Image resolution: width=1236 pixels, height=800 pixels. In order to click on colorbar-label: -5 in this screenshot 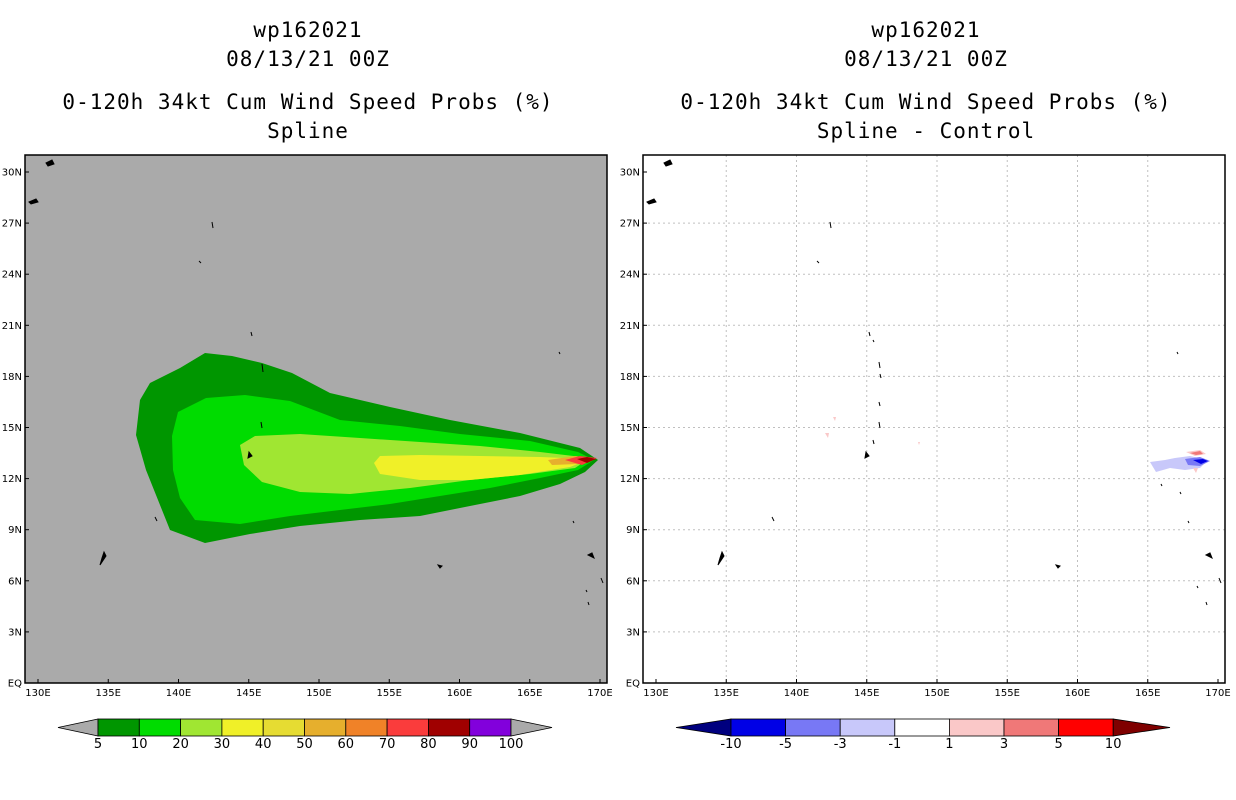, I will do `click(785, 744)`.